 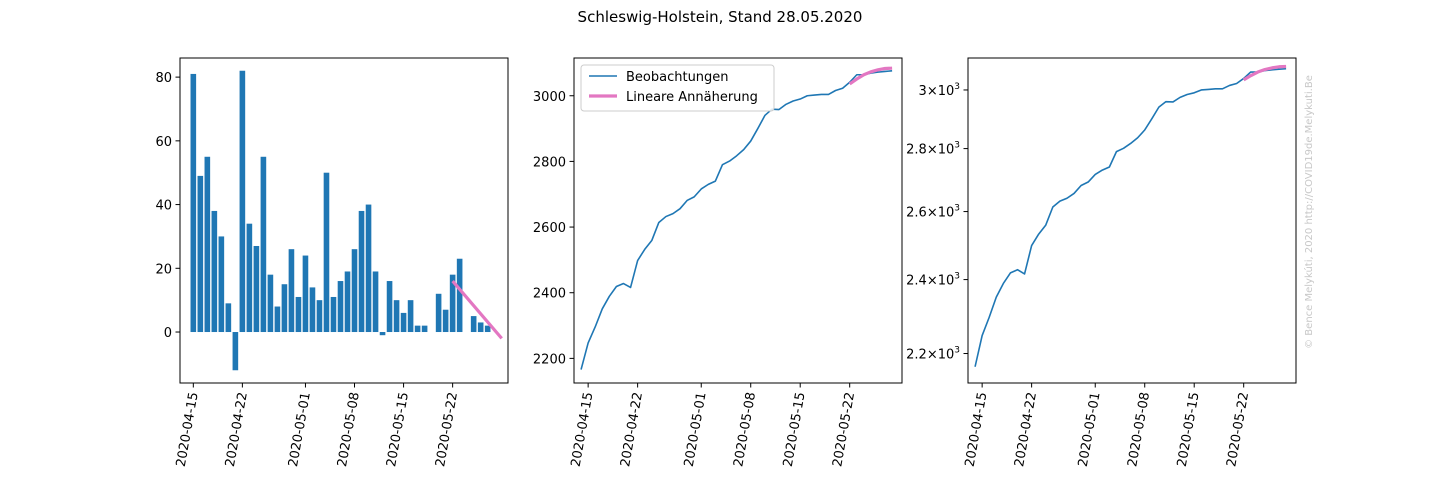 What do you see at coordinates (163, 269) in the screenshot?
I see `ytick-label: 20` at bounding box center [163, 269].